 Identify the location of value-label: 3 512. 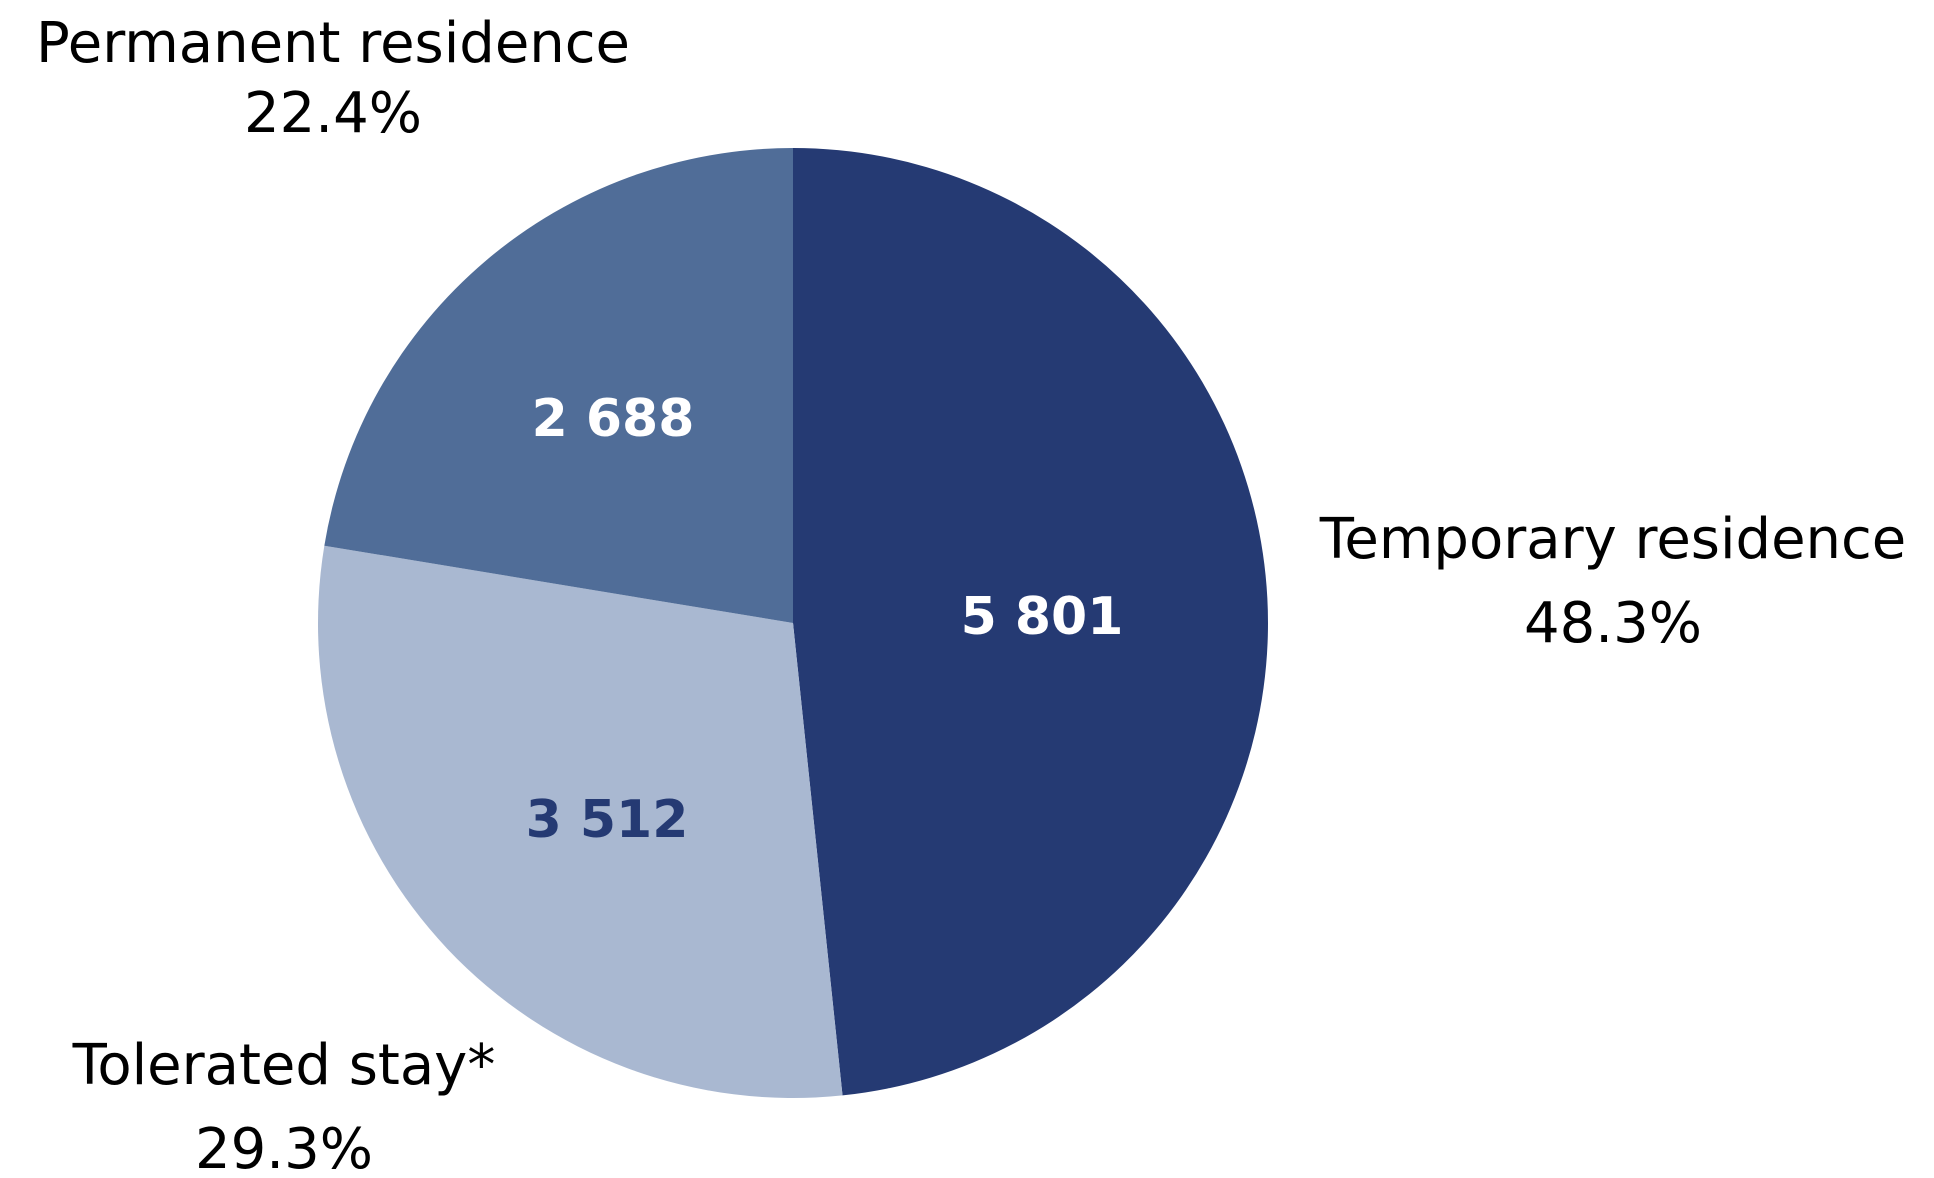
(607, 820).